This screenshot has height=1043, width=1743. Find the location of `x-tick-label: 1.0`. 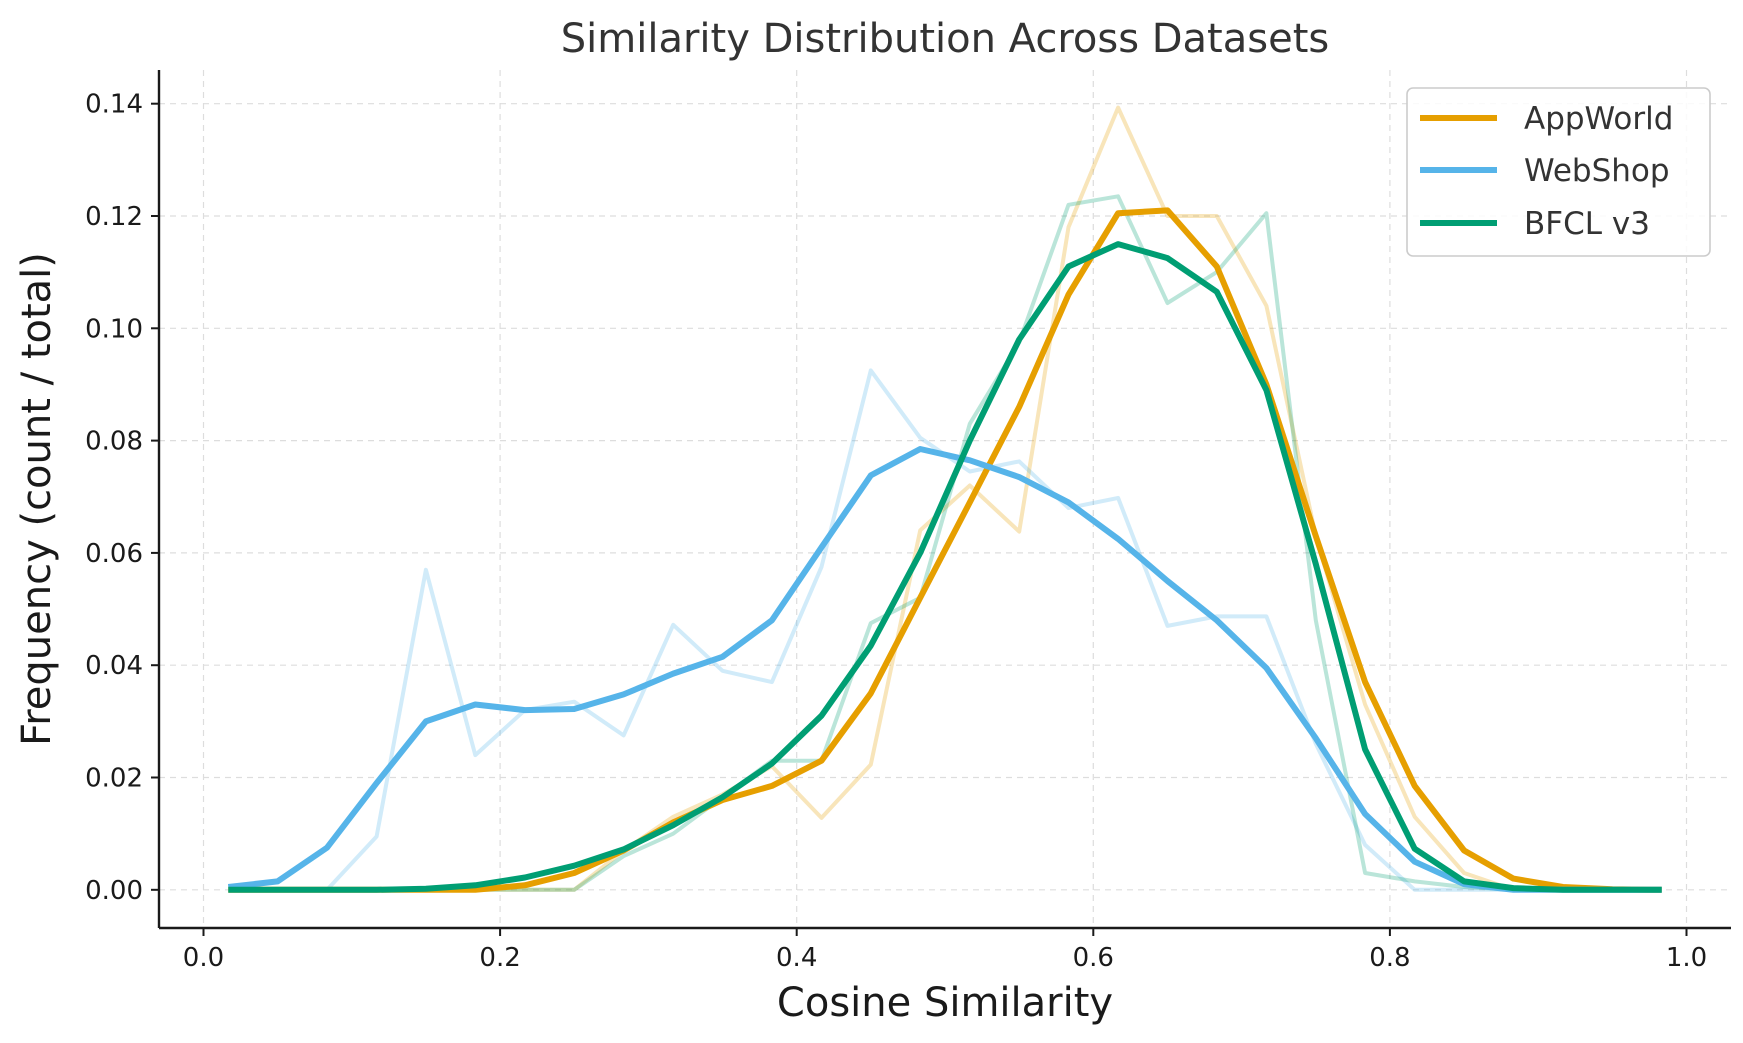

x-tick-label: 1.0 is located at coordinates (1686, 958).